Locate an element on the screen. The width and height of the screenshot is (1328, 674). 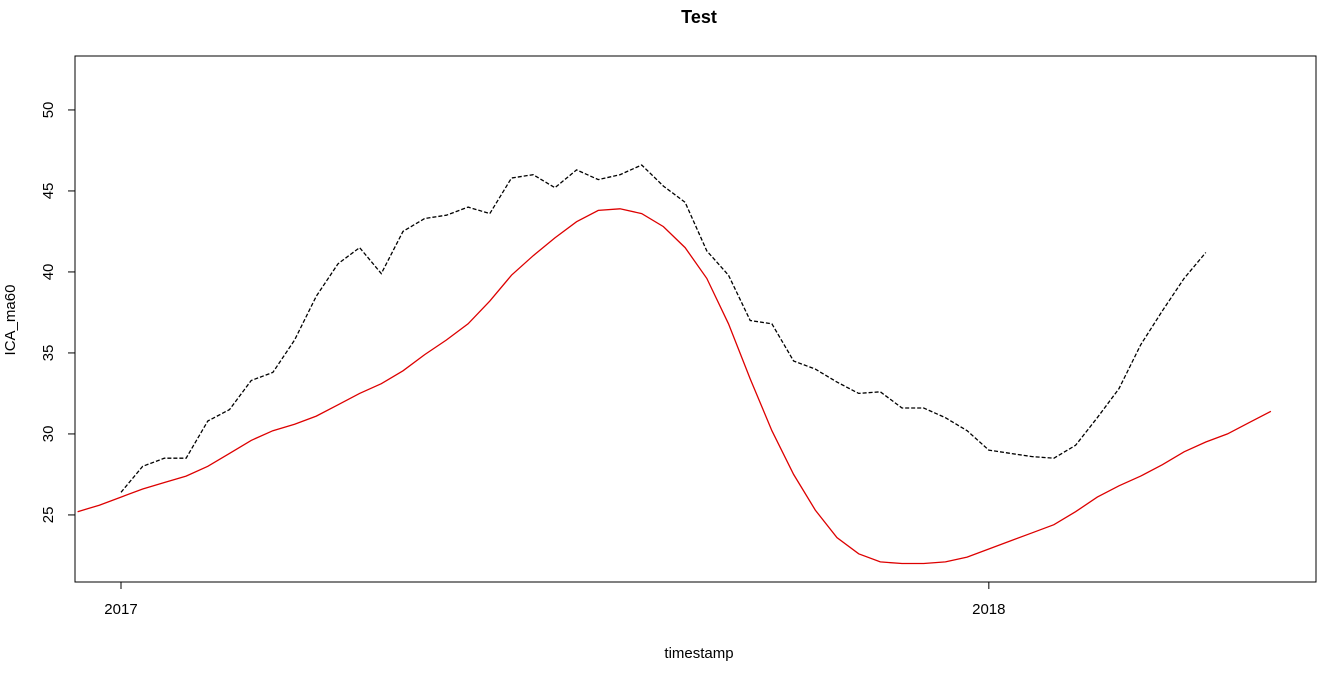
x-tick-label: 2017 is located at coordinates (120, 609).